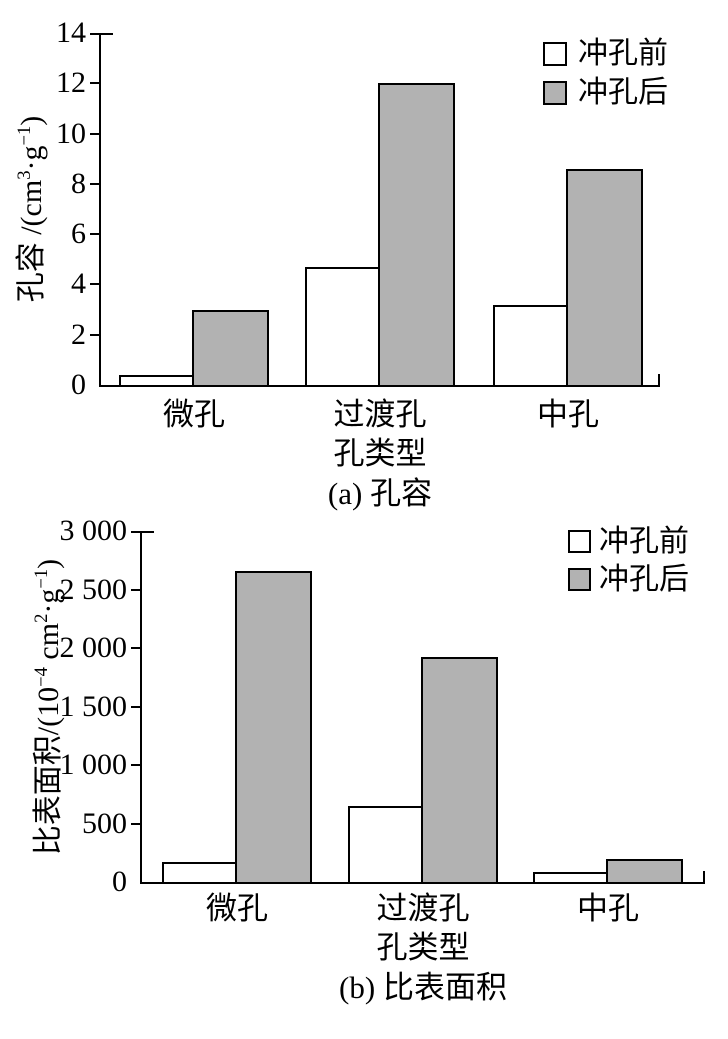  What do you see at coordinates (93, 589) in the screenshot?
I see `y-tick-label: 2 500` at bounding box center [93, 589].